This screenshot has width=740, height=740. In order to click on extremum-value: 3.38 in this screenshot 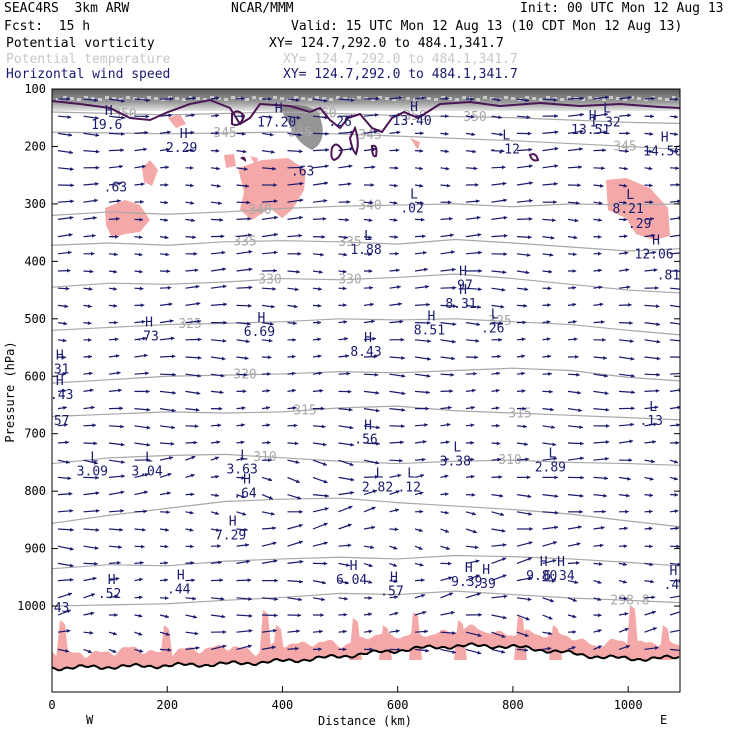, I will do `click(455, 461)`.